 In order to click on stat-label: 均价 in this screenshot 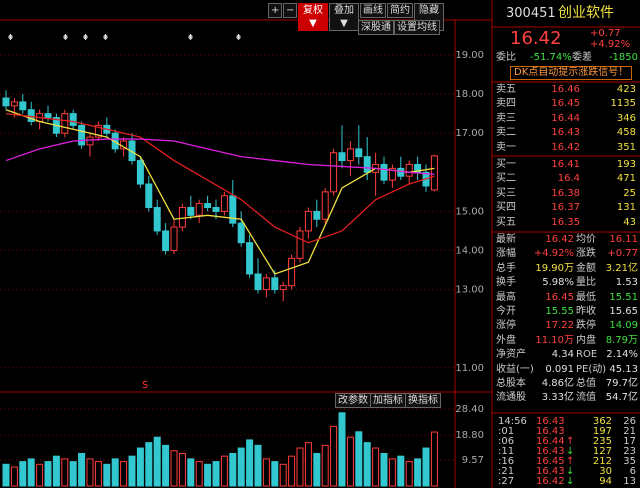, I will do `click(586, 239)`.